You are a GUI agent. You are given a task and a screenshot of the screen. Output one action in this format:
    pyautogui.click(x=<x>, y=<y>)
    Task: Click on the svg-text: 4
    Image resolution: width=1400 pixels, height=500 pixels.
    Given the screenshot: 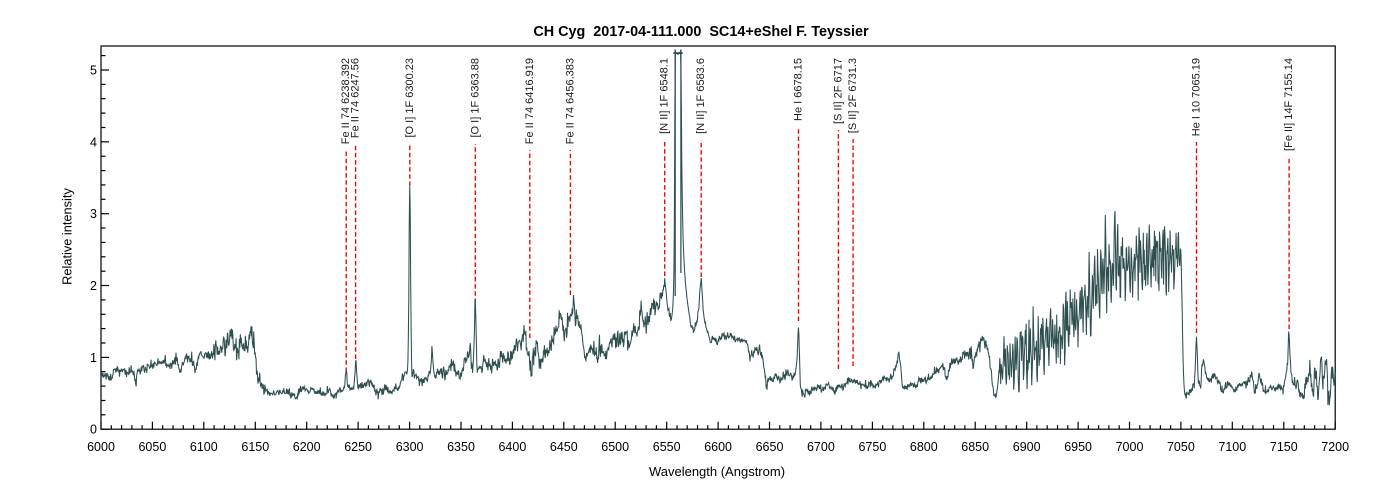 What is the action you would take?
    pyautogui.click(x=93, y=142)
    